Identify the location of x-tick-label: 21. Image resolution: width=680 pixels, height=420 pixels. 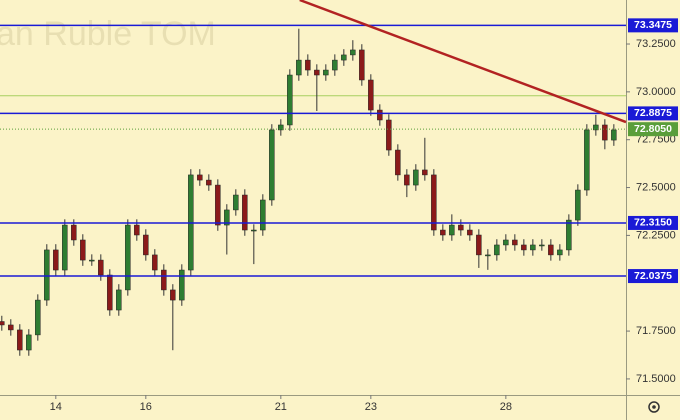
(281, 407).